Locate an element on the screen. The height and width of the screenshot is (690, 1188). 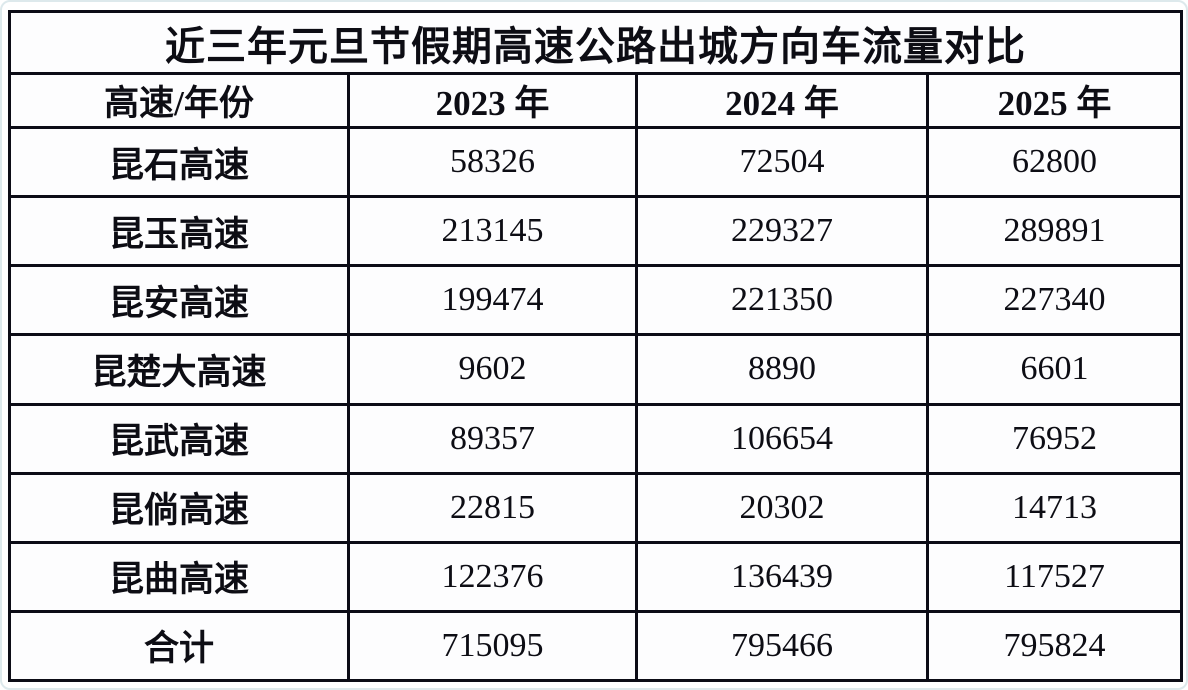
value-cell: 89357 is located at coordinates (492, 438).